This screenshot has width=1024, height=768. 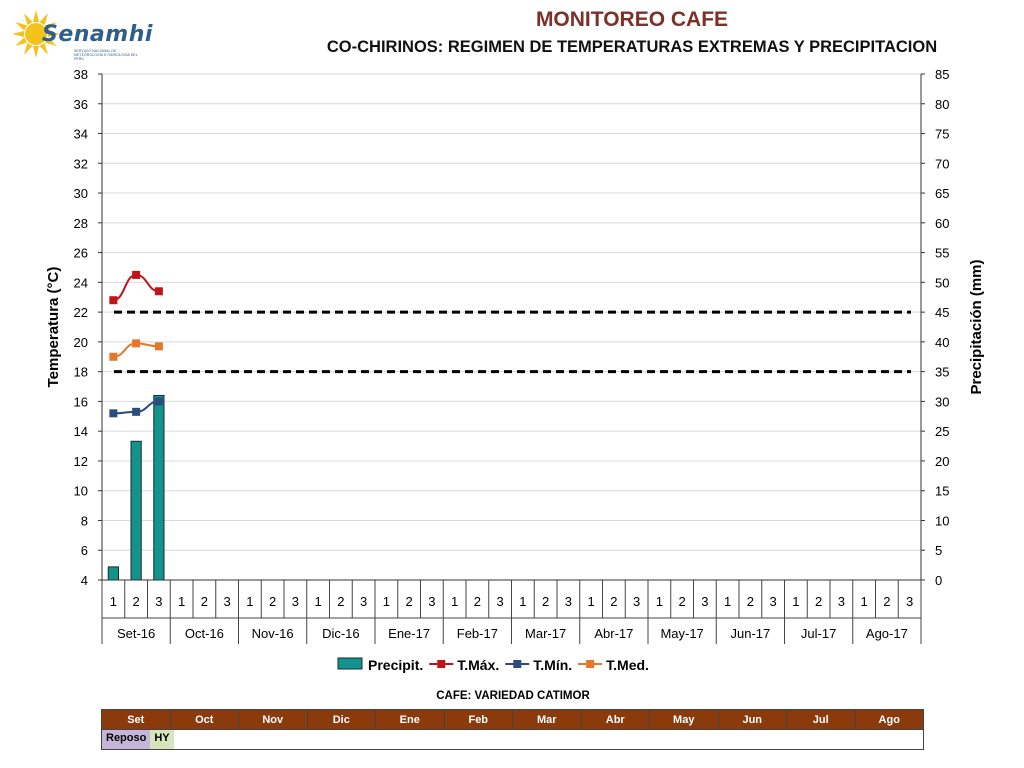 I want to click on right-tick-label: 60, so click(x=942, y=223).